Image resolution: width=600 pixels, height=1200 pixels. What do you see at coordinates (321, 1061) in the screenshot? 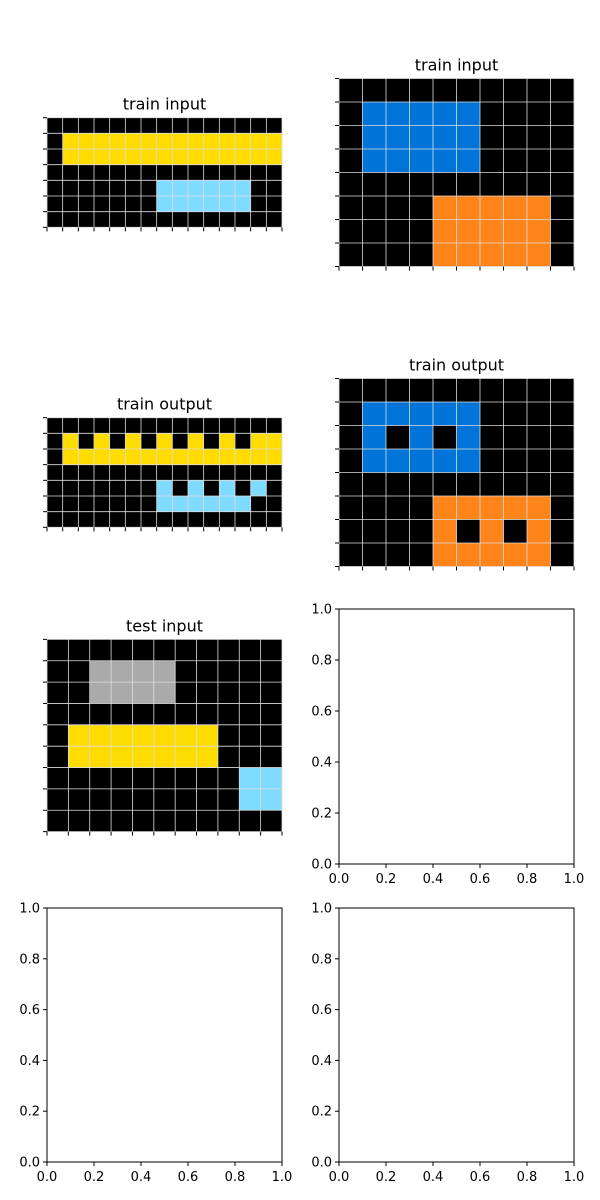
I see `y-tick-label: 0.4` at bounding box center [321, 1061].